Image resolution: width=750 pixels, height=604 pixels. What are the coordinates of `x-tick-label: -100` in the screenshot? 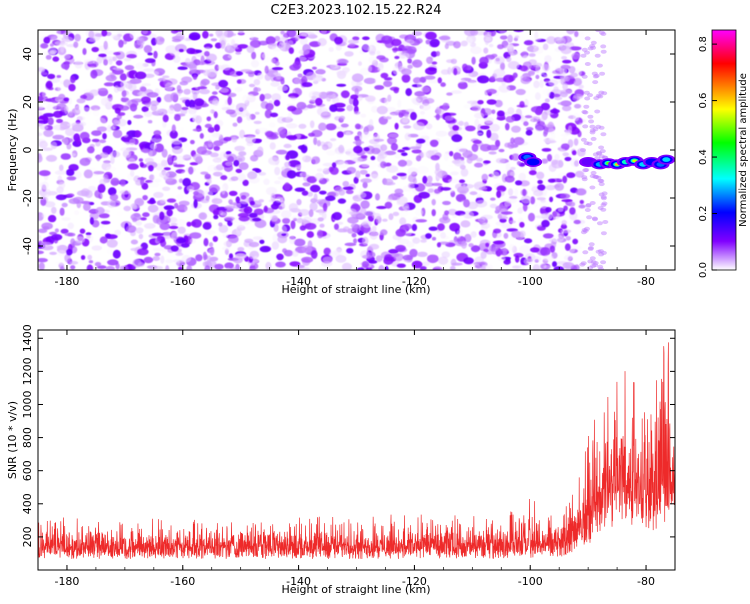 It's located at (530, 281).